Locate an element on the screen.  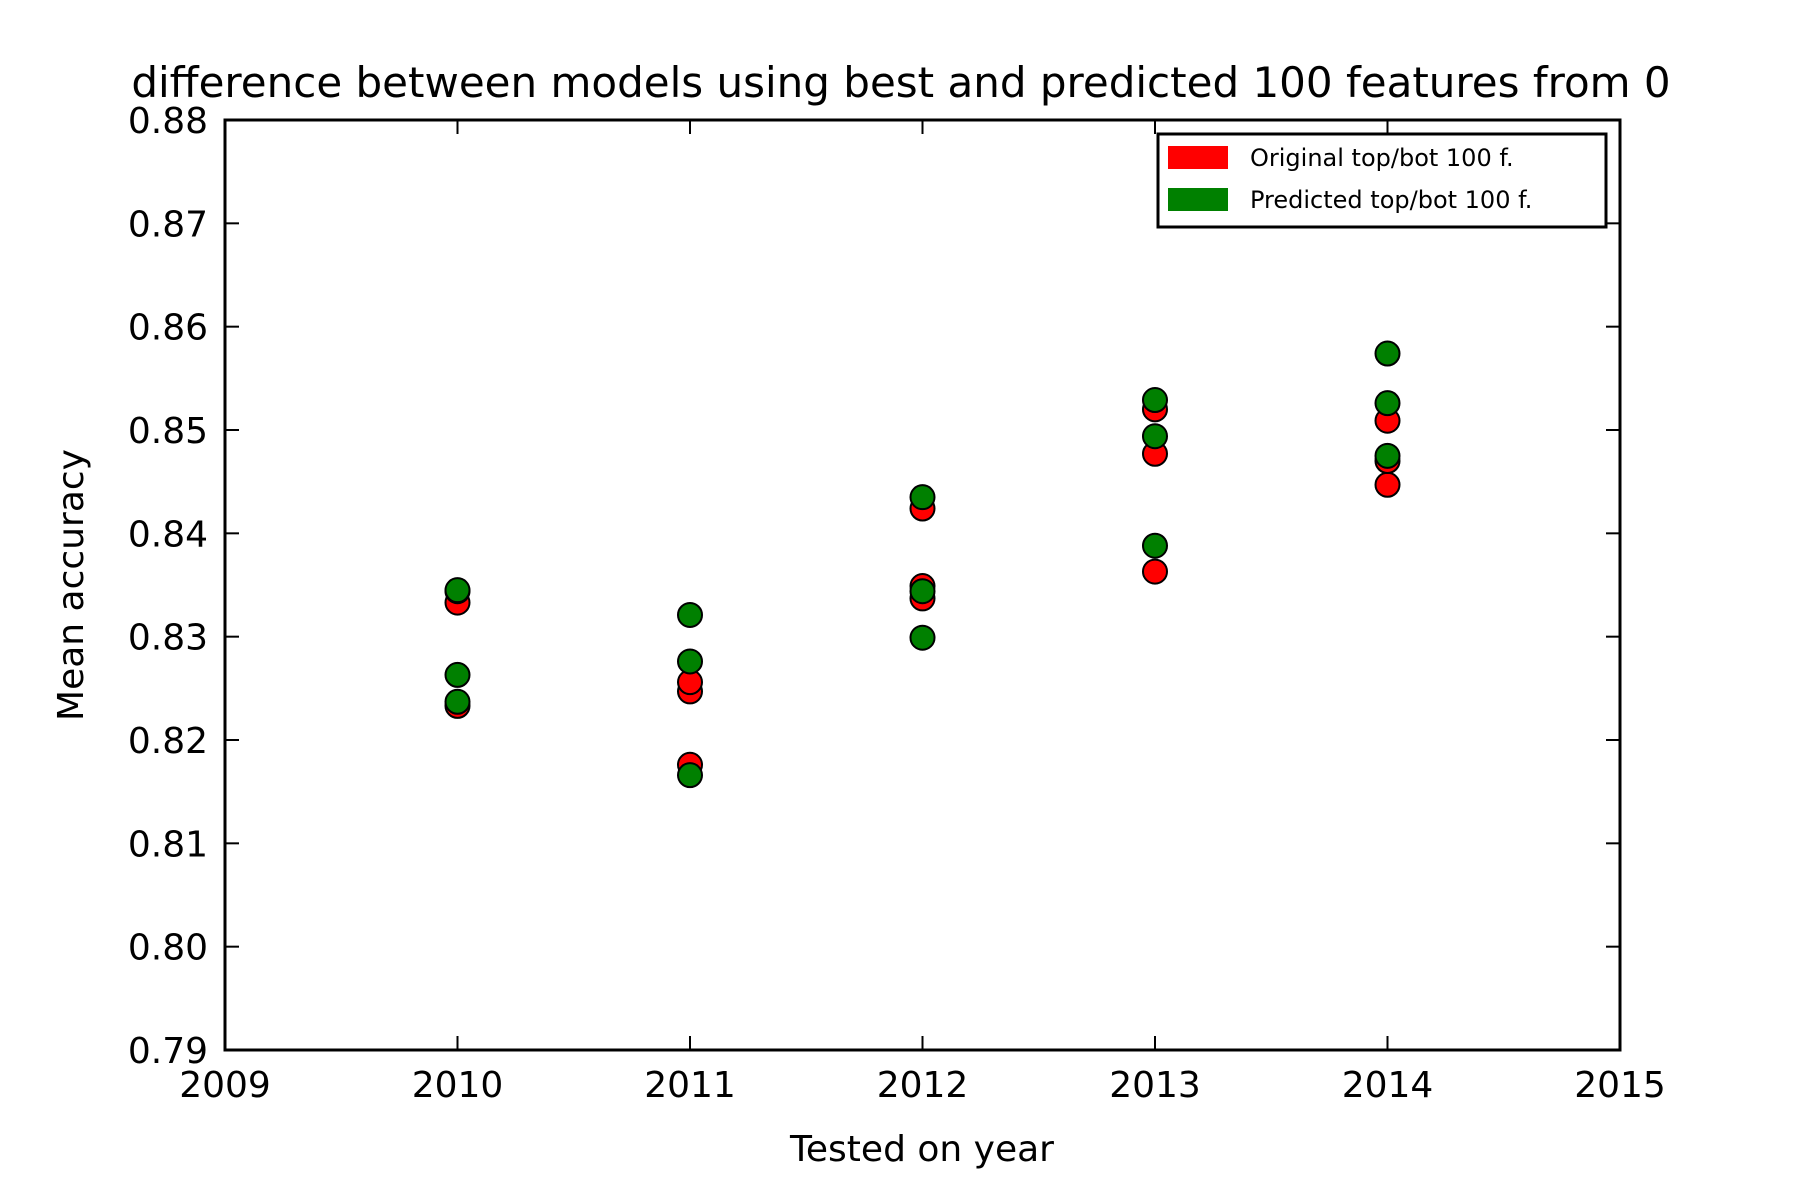
y-tick-label: 0.80 is located at coordinates (168, 948).